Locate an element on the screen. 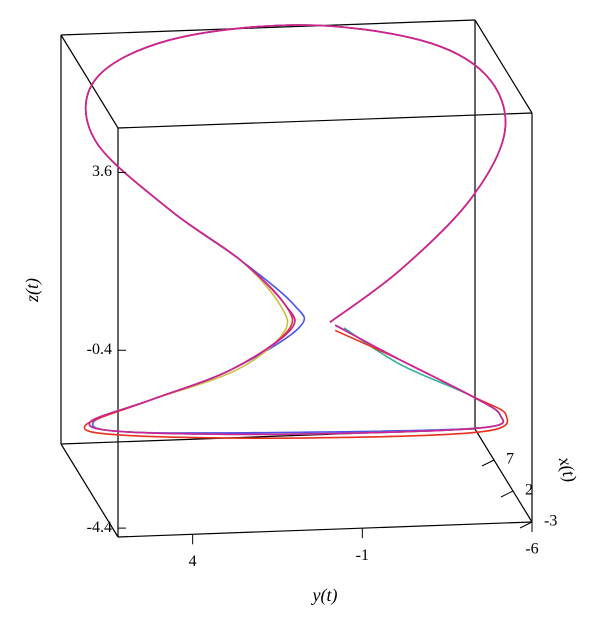 The height and width of the screenshot is (626, 600). x-tick-label: 2 is located at coordinates (529, 490).